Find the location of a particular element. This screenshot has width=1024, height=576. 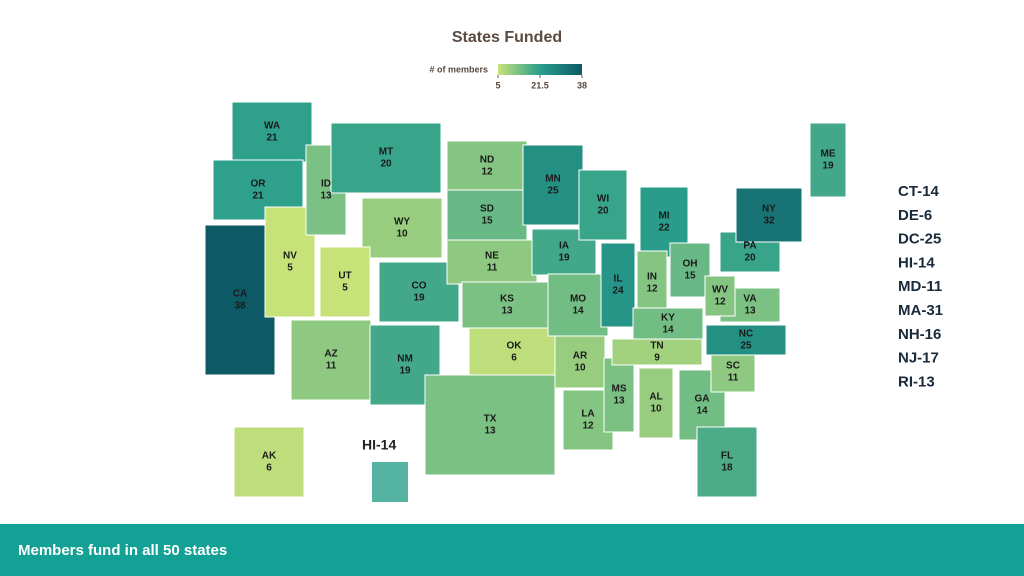

state-abbr: MT is located at coordinates (386, 152).